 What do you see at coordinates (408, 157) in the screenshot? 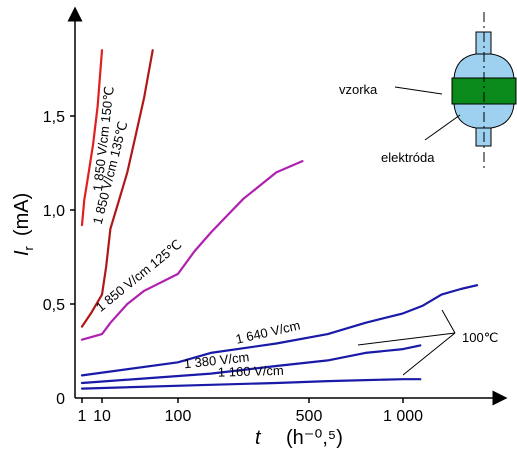
I see `electrode-label: elektróda` at bounding box center [408, 157].